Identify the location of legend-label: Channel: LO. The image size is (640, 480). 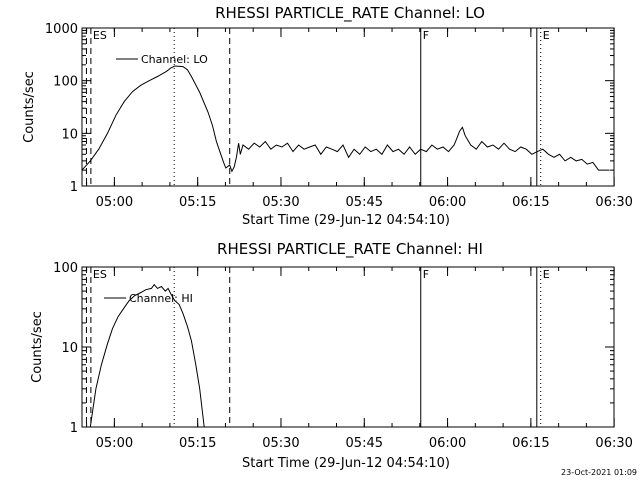
(174, 59).